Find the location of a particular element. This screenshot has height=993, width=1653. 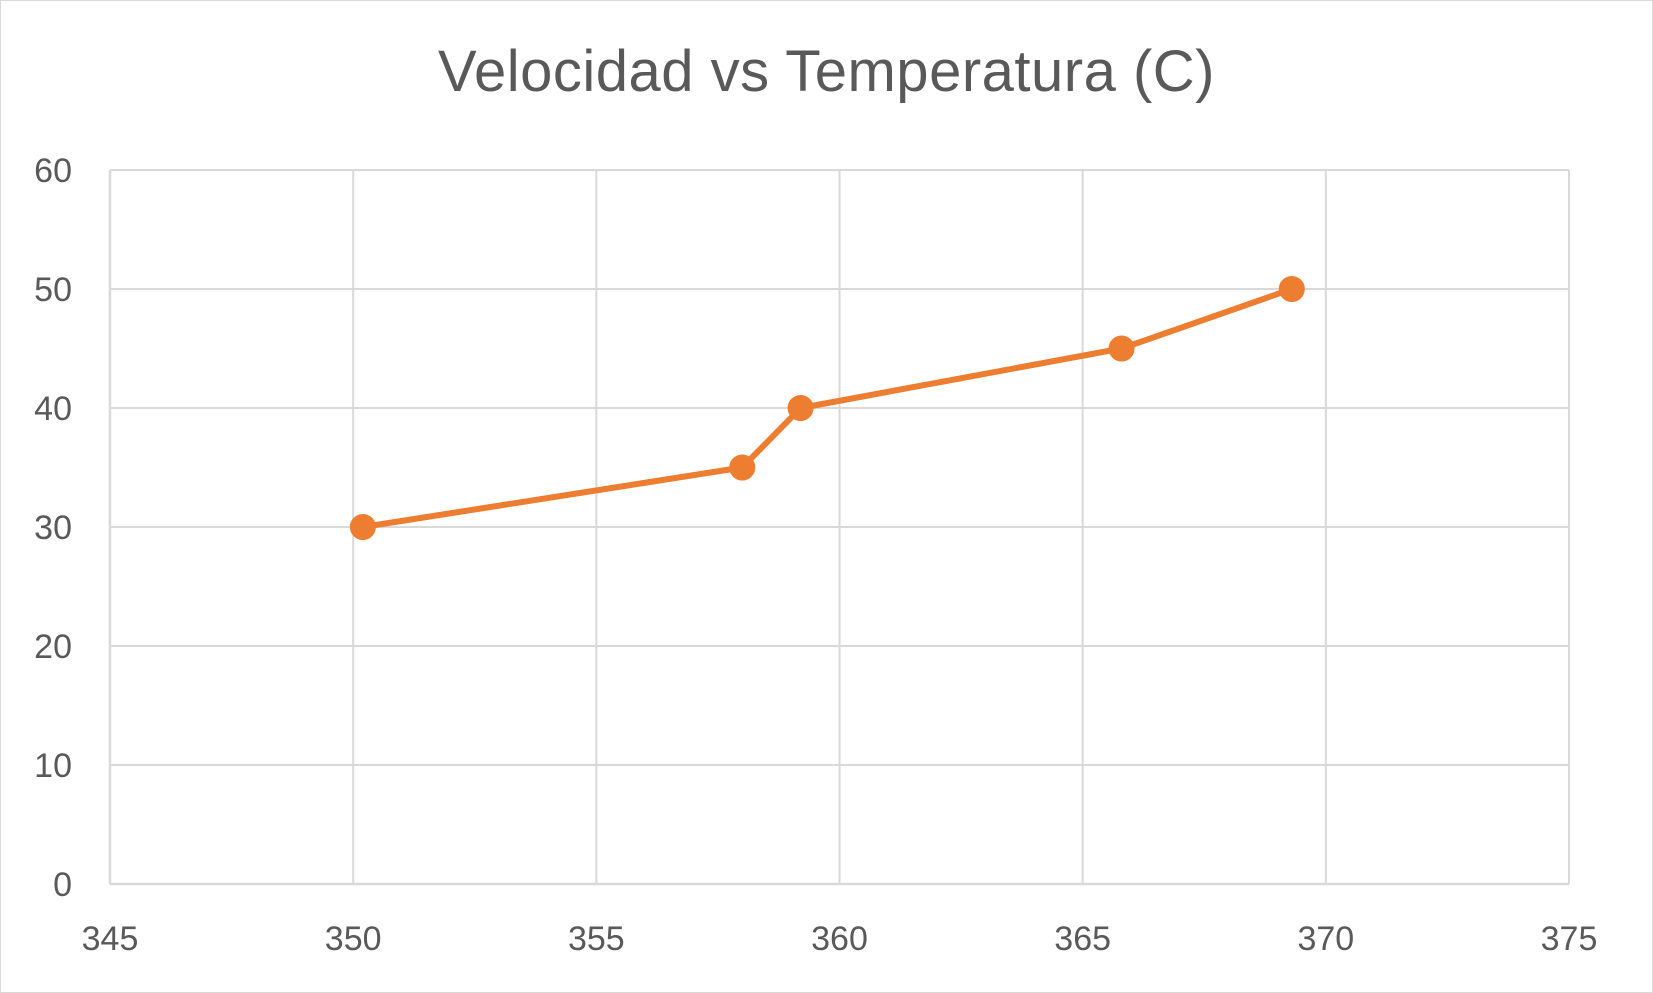

y-tick-label: 50 is located at coordinates (53, 290).